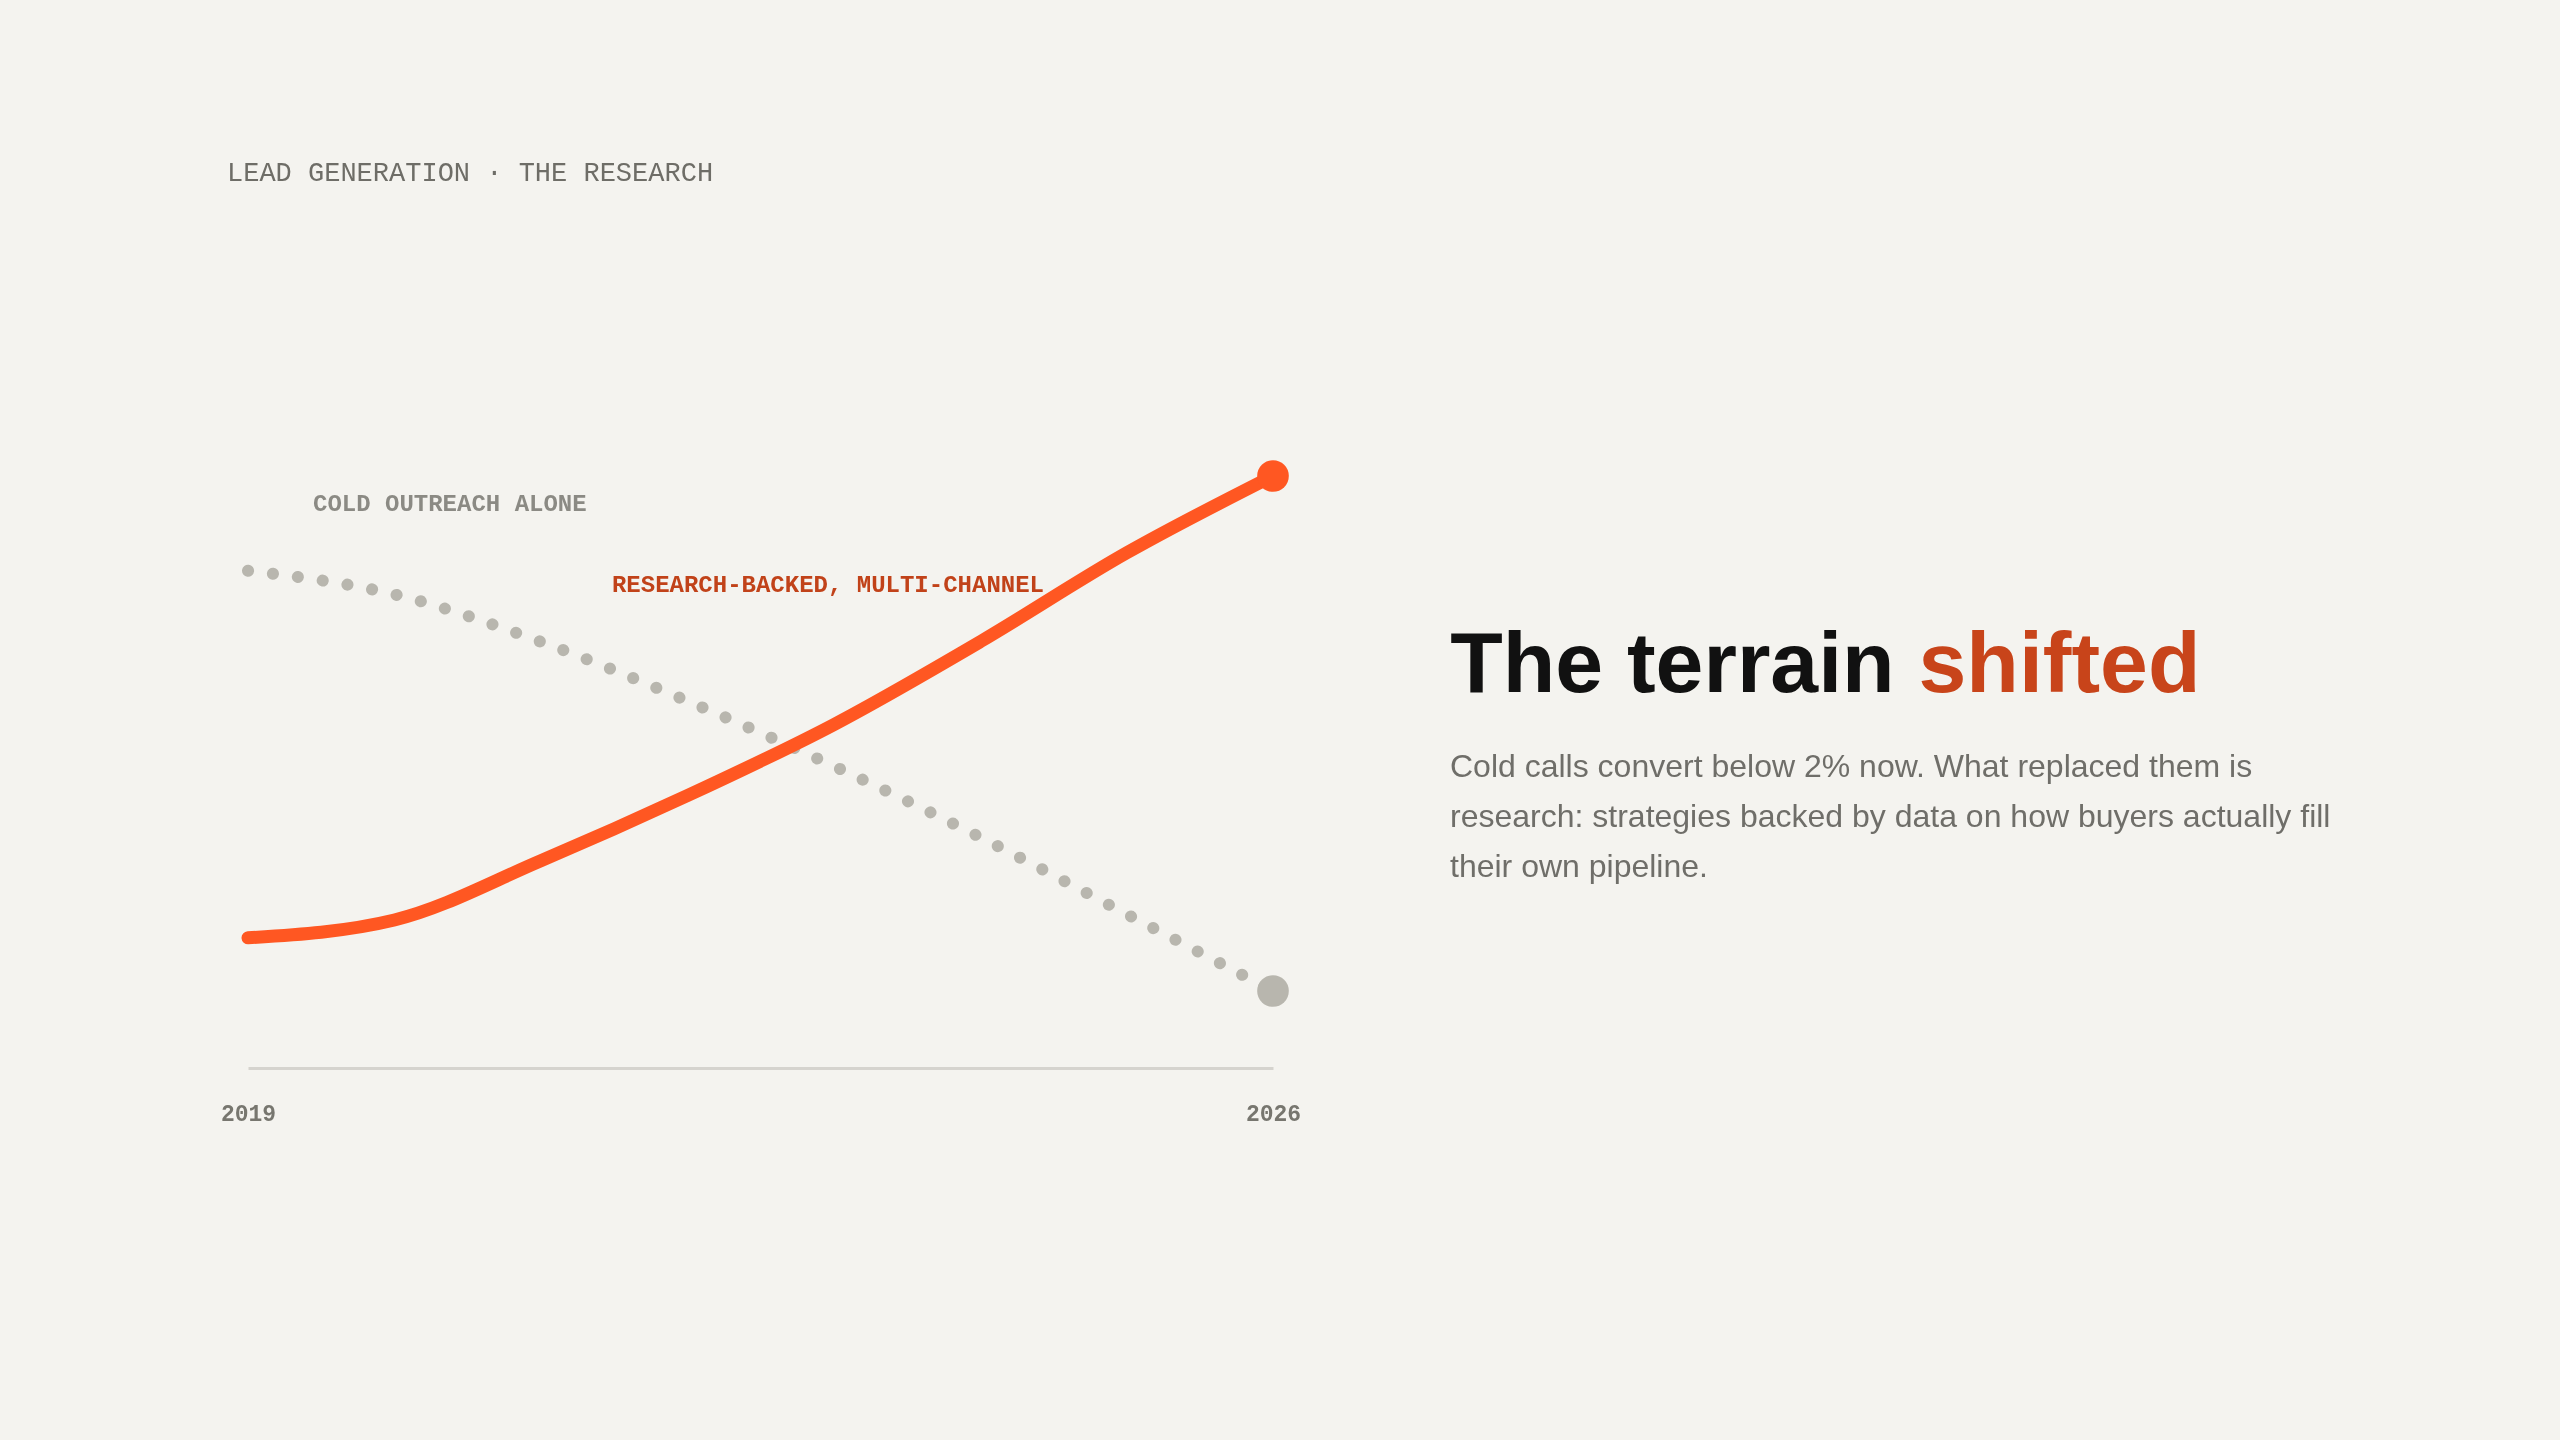 This screenshot has width=2560, height=1440. I want to click on text: LEAD GENERATION · THE RESEARCH, so click(470, 174).